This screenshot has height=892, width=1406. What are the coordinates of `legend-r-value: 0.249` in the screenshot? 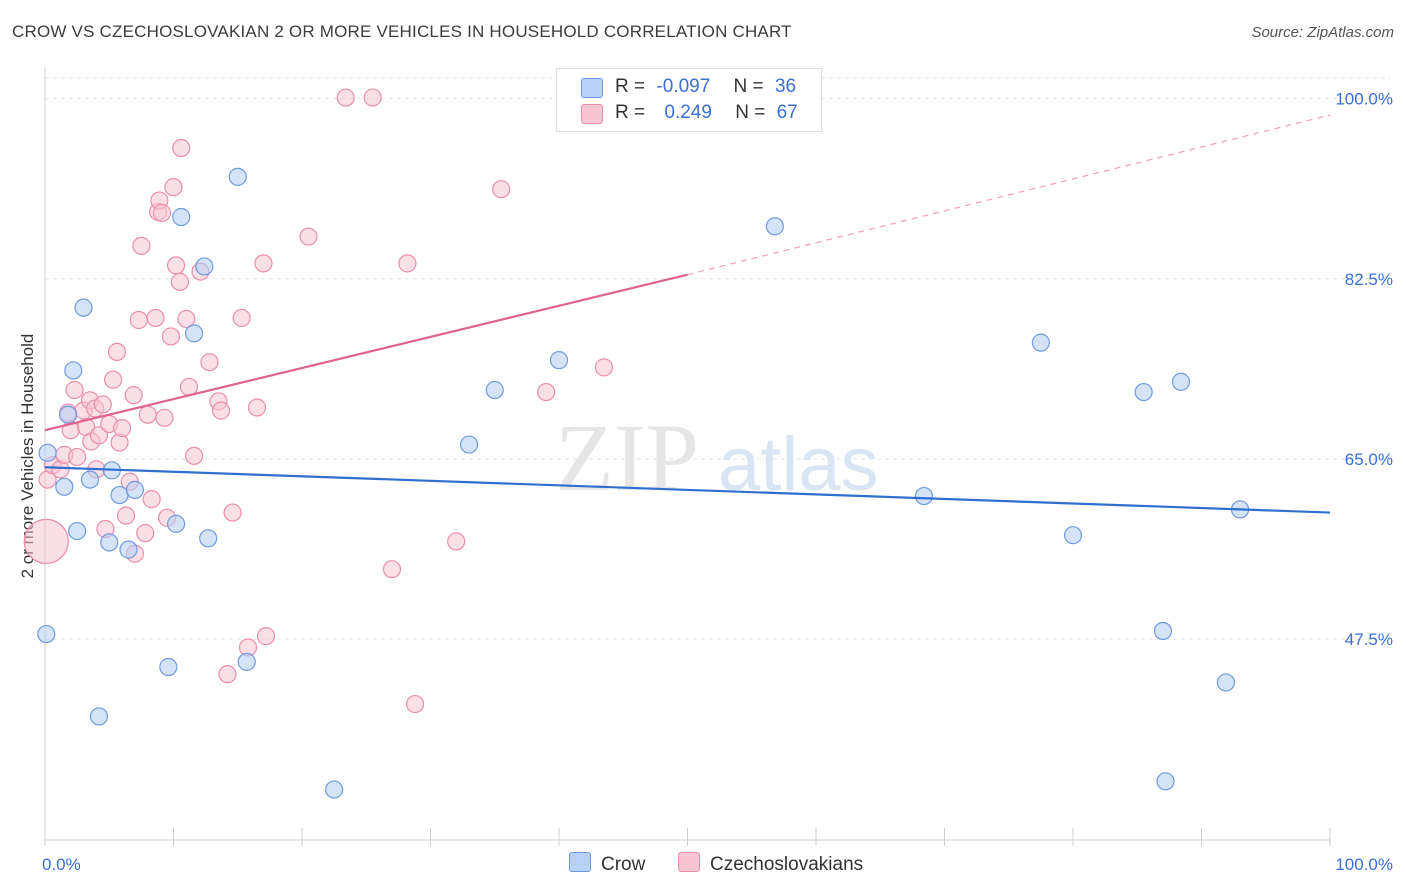 It's located at (688, 112).